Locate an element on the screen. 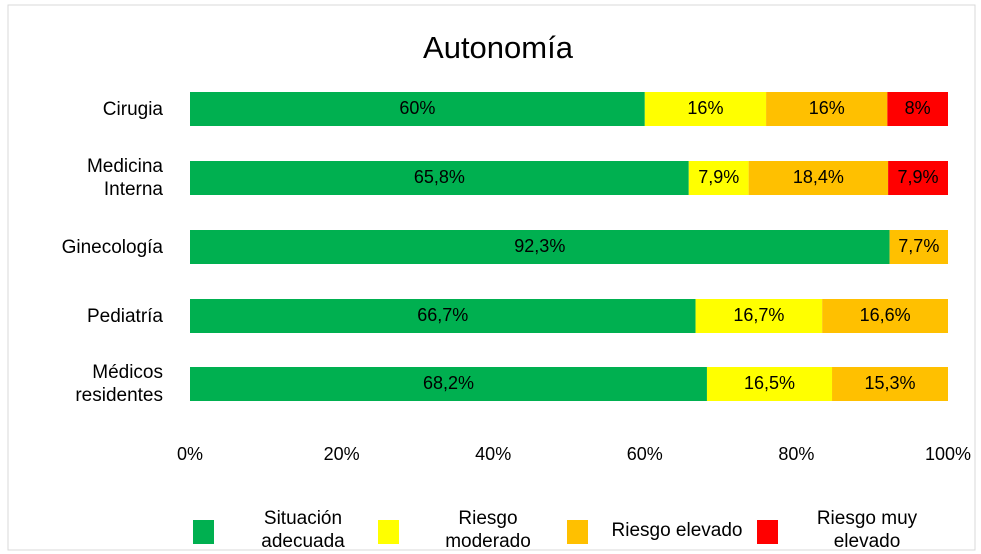 The image size is (981, 554). chart-title: Autonomía is located at coordinates (498, 47).